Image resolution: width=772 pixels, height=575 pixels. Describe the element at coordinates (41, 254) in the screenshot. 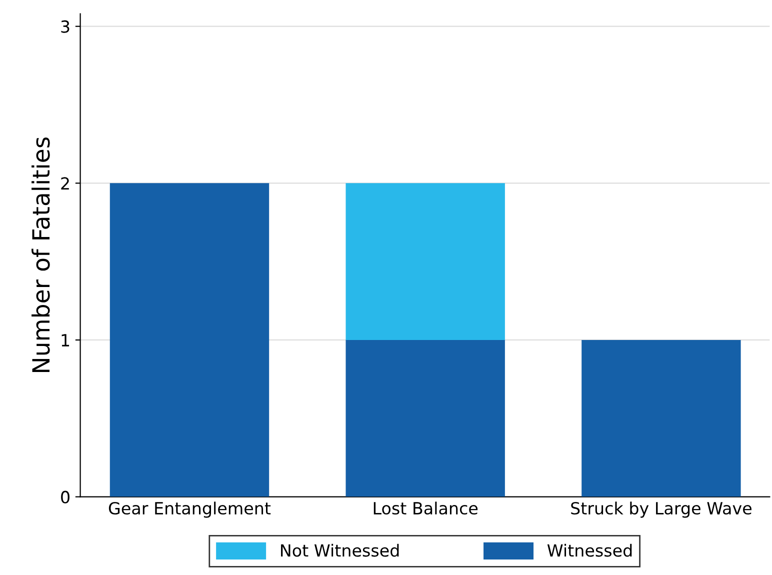

I see `y-axis-title: Number of Fatalities` at that location.